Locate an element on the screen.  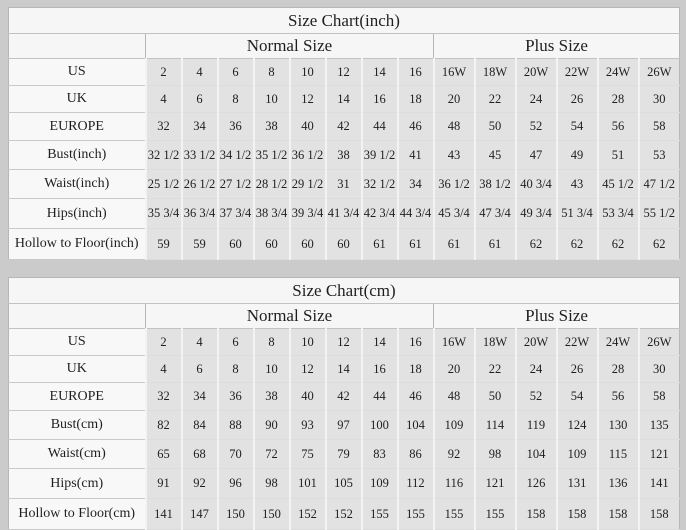
size-cell: 33 1/2 is located at coordinates (199, 155).